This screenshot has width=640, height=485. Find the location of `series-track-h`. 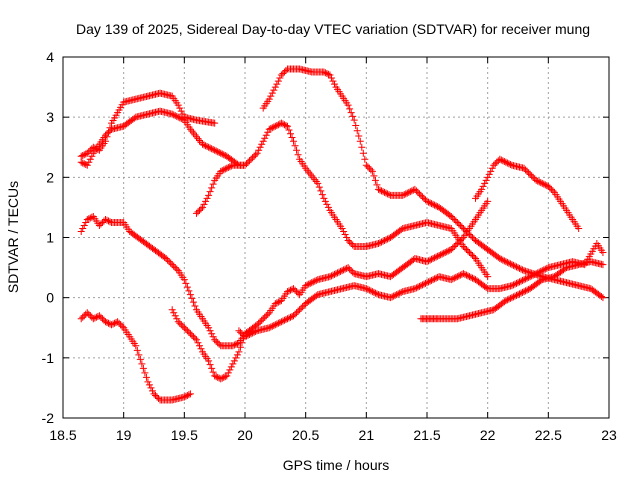

series-track-h is located at coordinates (421, 290).